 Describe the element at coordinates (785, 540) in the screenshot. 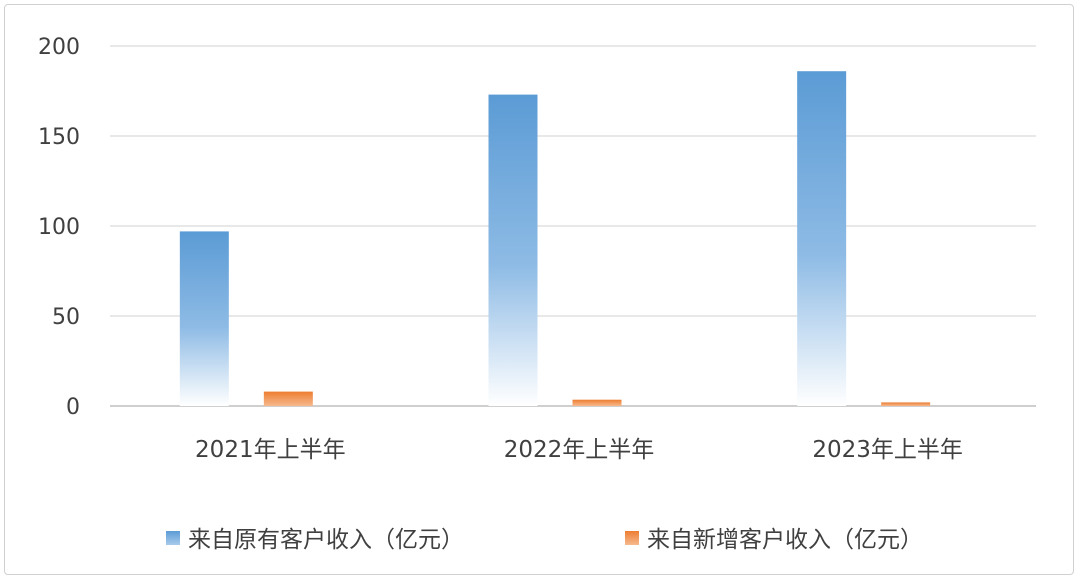

I see `legend-label: 来自新增客户收入（亿元）` at that location.